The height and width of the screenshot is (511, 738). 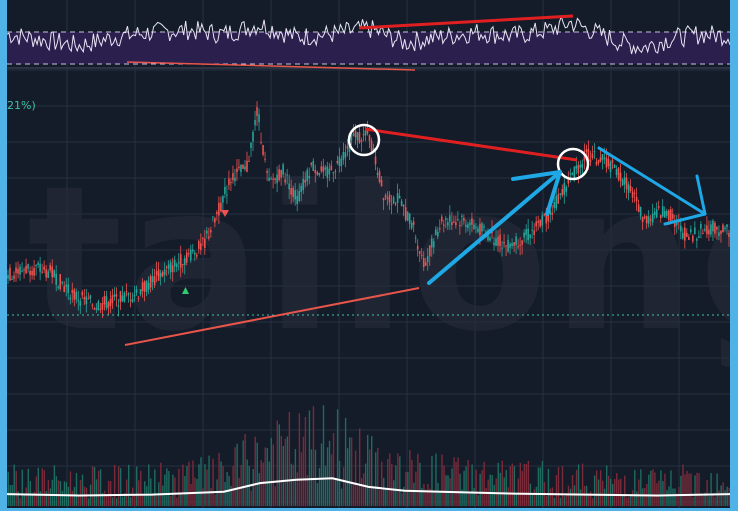 I want to click on peak-circle-right, so click(x=573, y=164).